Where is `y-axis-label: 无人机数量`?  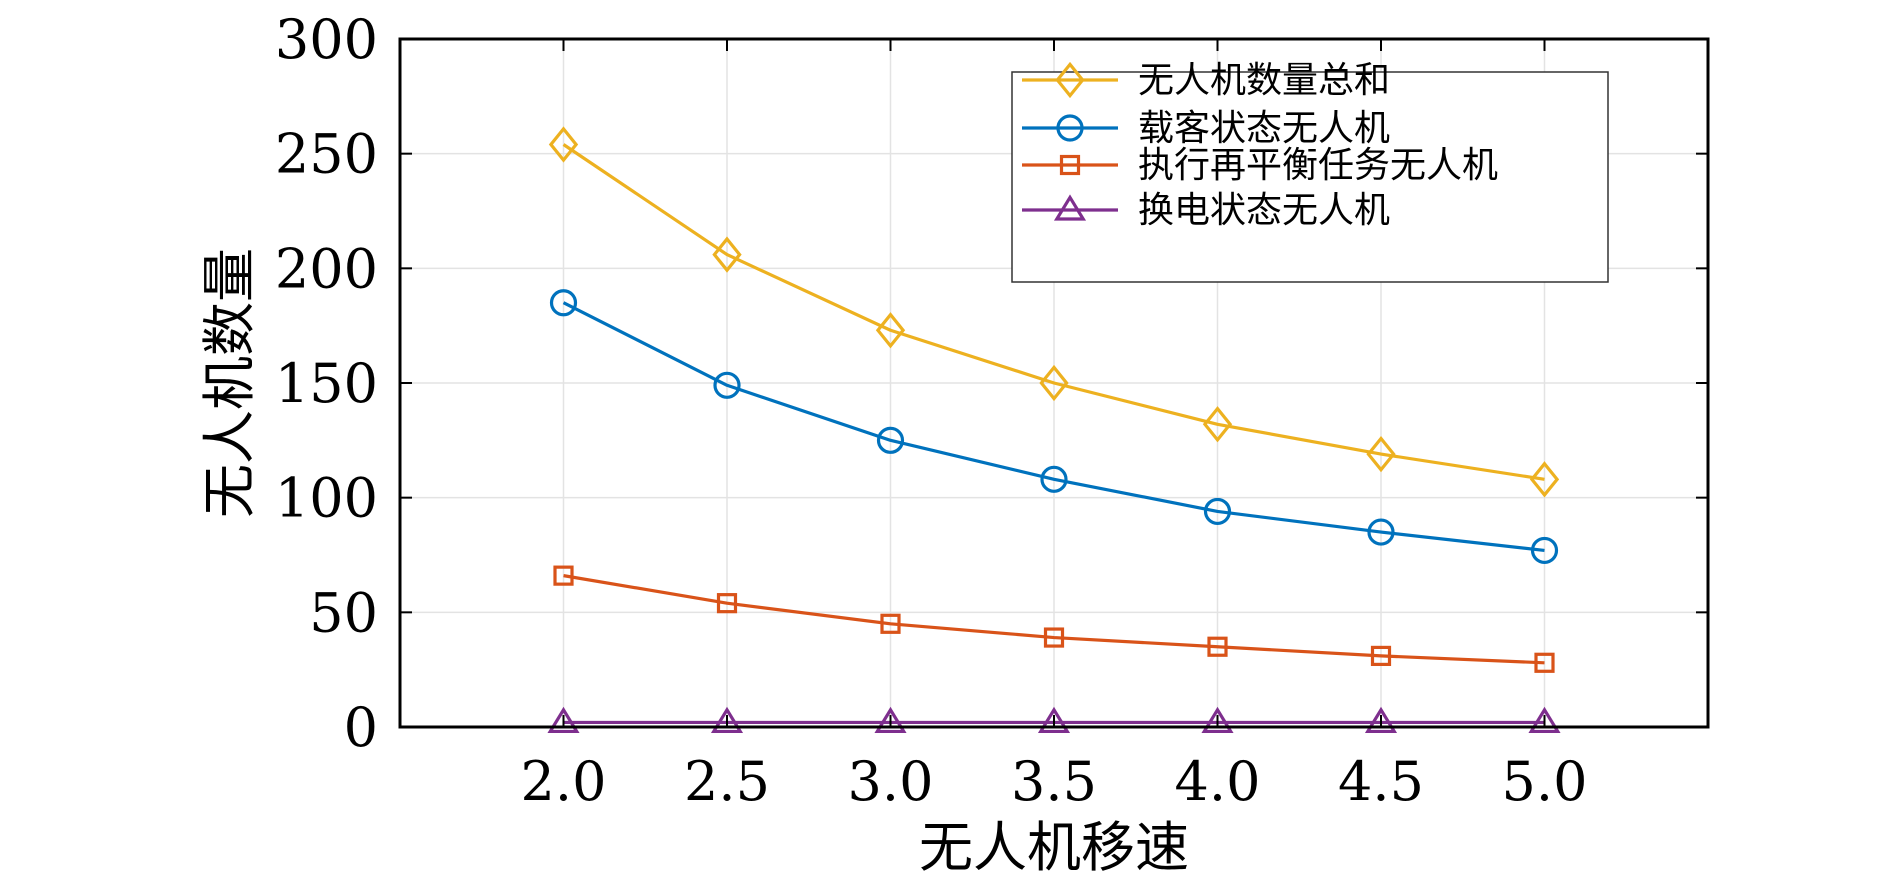 y-axis-label: 无人机数量 is located at coordinates (229, 383).